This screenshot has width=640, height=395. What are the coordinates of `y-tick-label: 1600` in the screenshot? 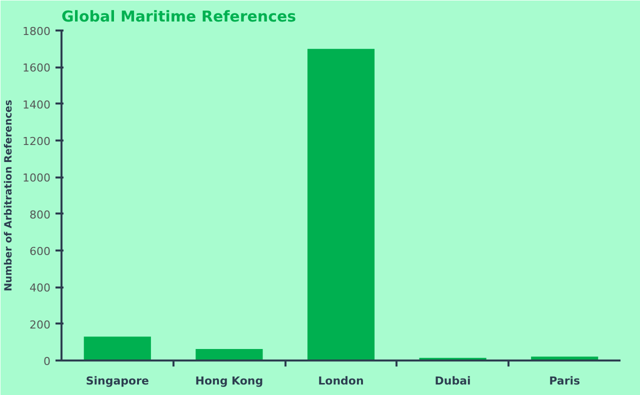 It's located at (36, 68).